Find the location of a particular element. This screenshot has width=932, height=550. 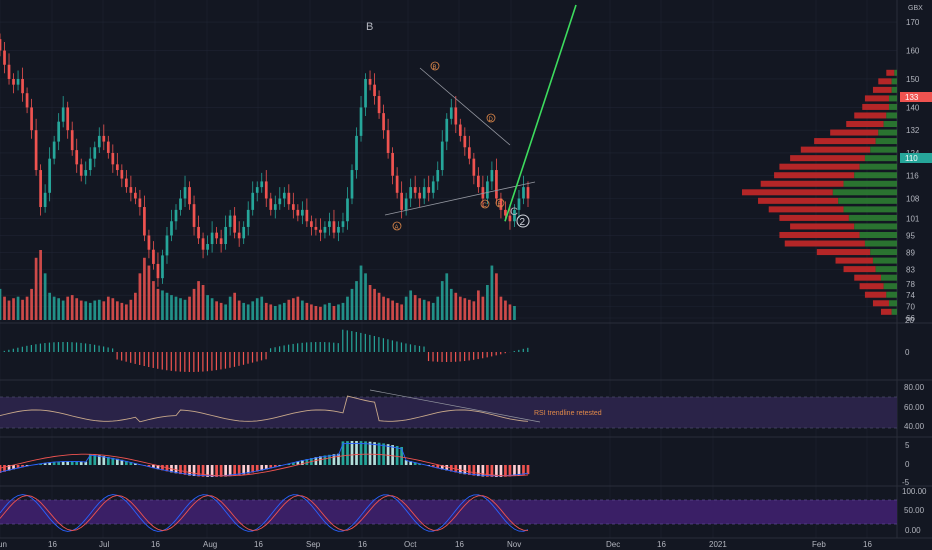

macd-tick-neg5: -5 is located at coordinates (906, 482).